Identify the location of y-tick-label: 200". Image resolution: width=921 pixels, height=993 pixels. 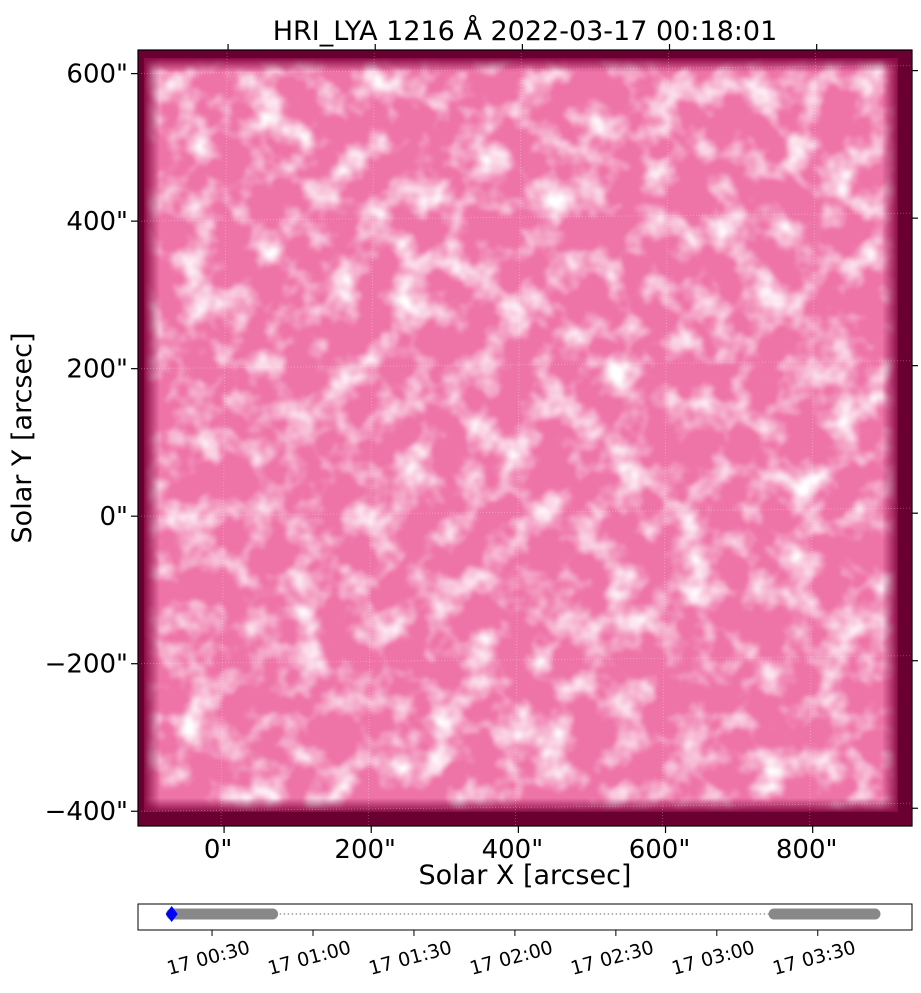
(97, 370).